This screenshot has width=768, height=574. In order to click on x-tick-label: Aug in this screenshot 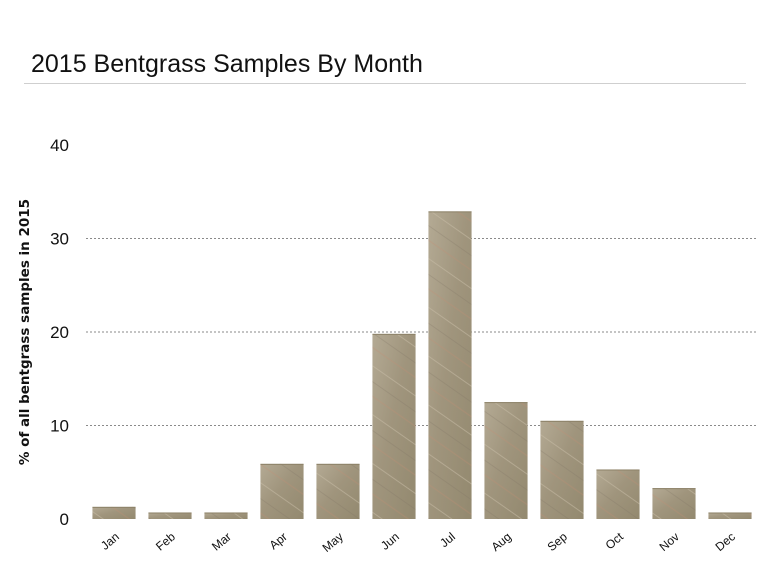, I will do `click(501, 542)`.